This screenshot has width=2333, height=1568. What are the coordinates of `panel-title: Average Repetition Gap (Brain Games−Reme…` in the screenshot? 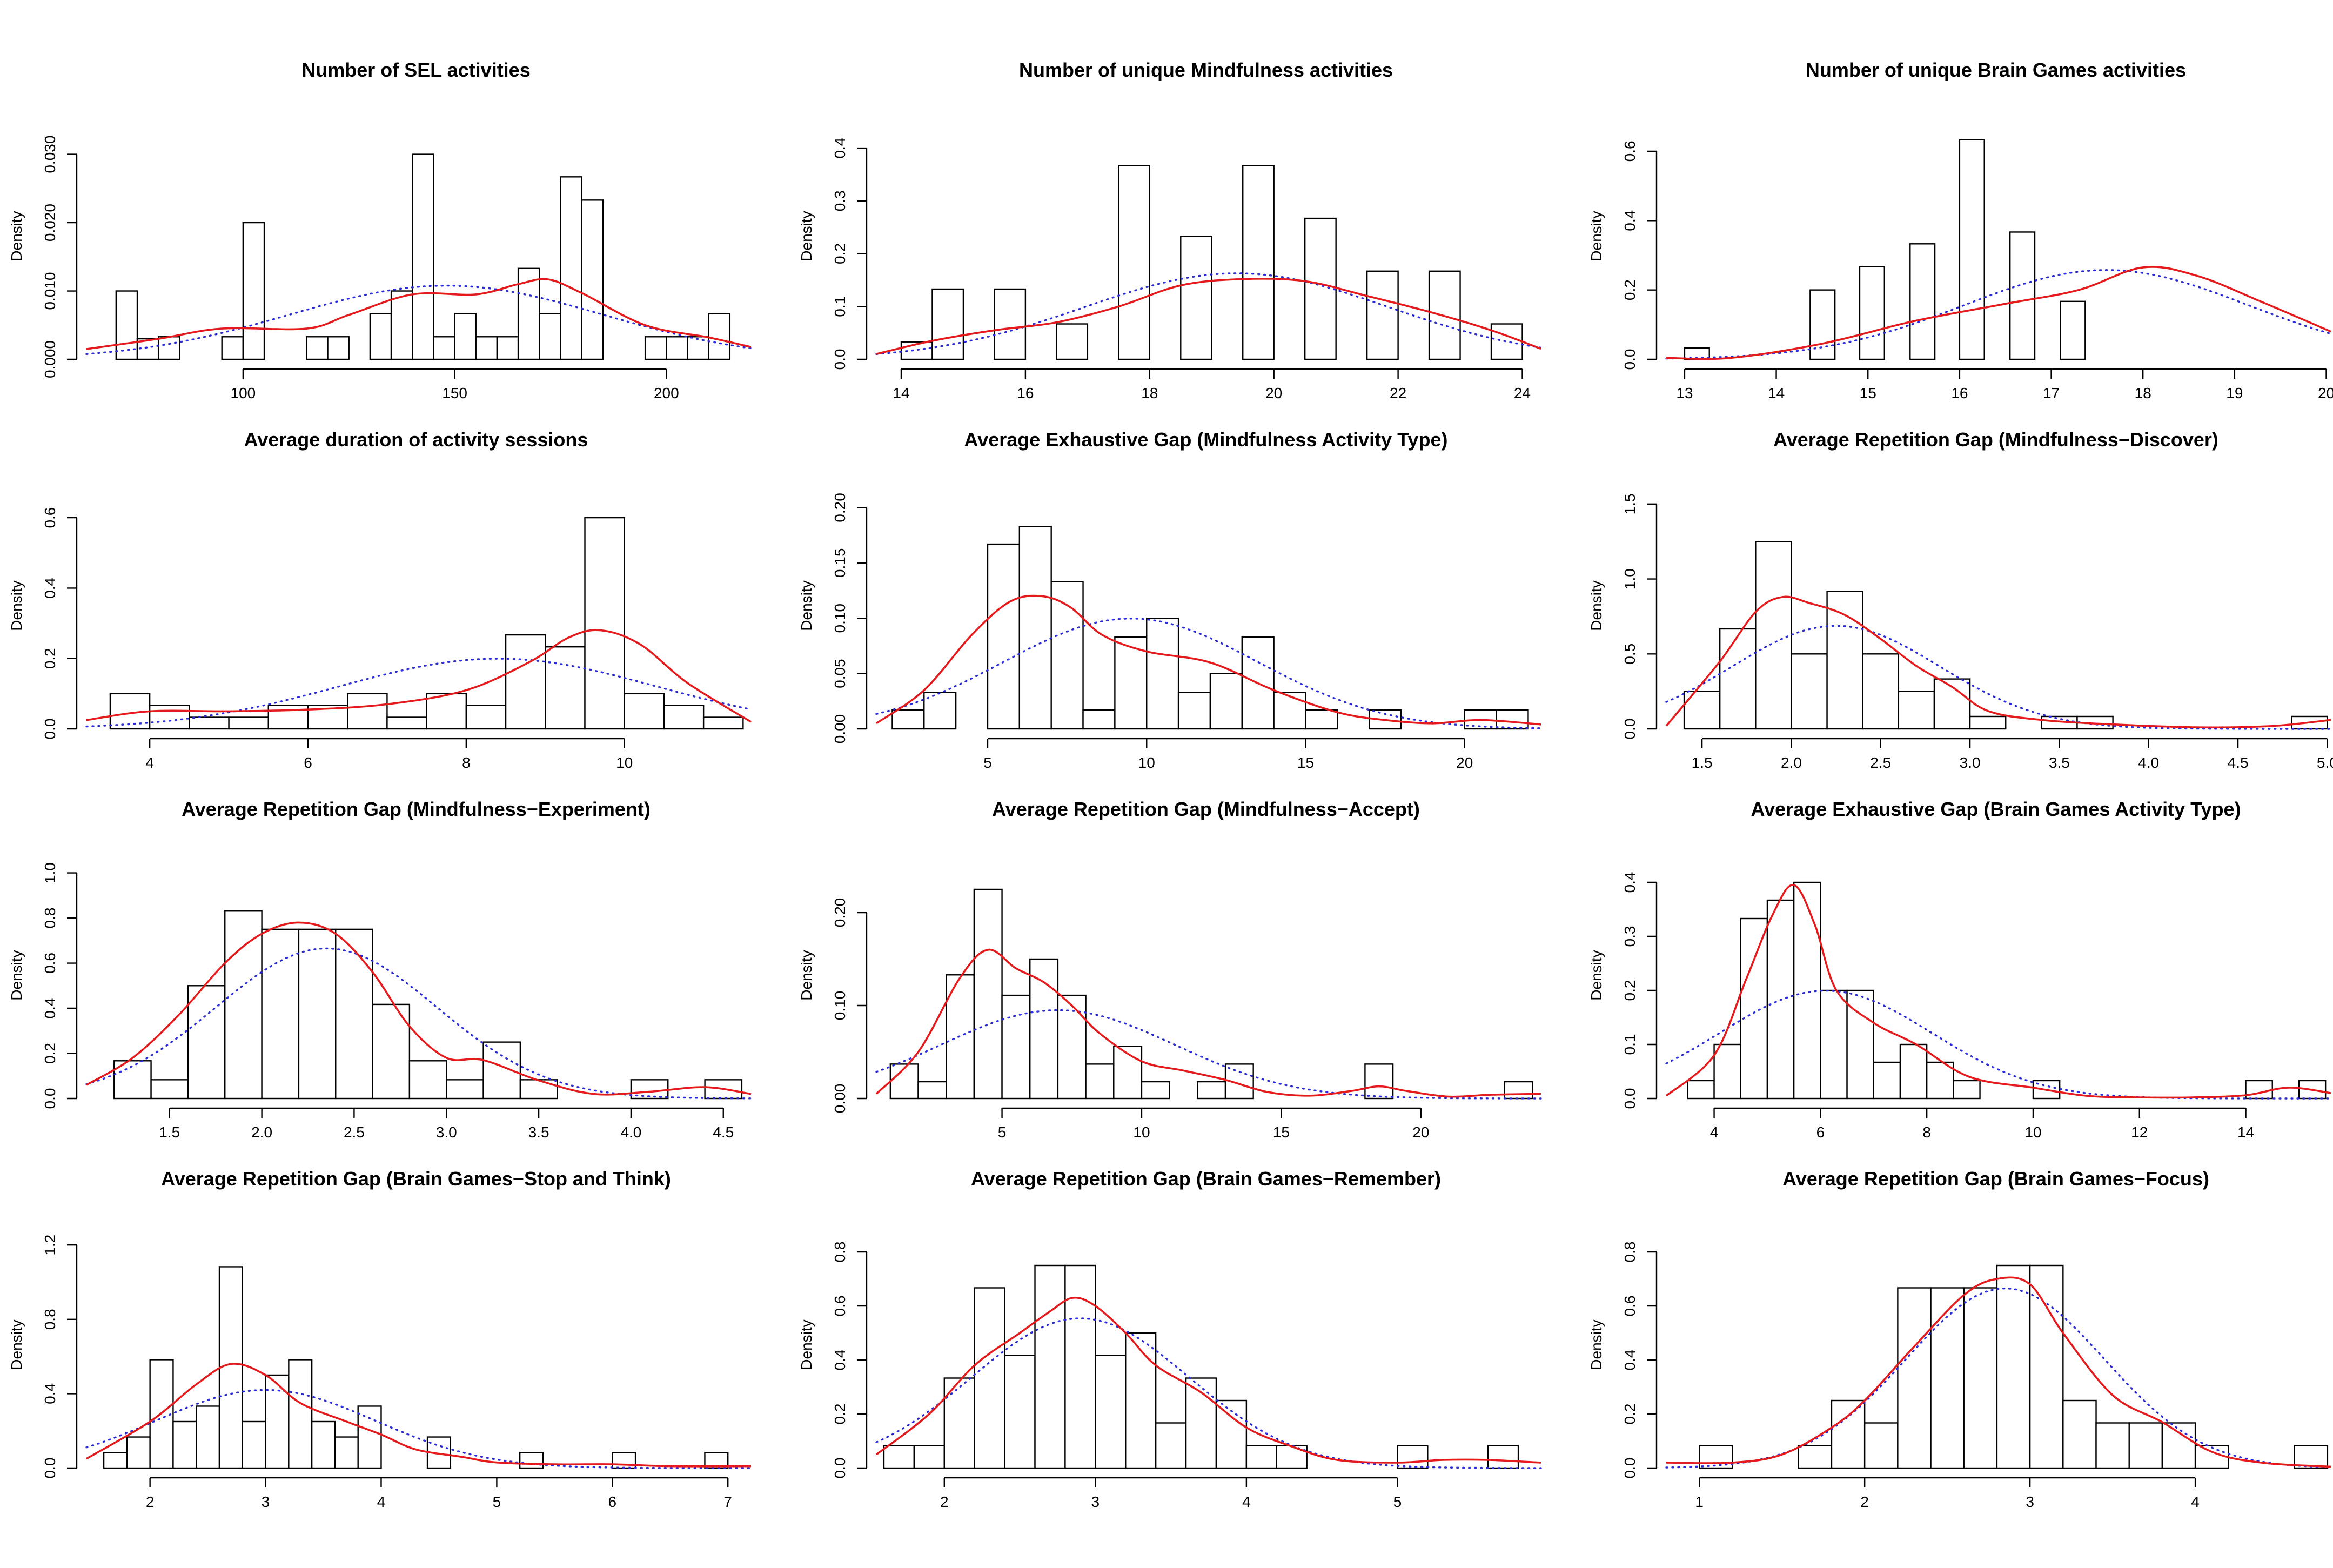 It's located at (1206, 1179).